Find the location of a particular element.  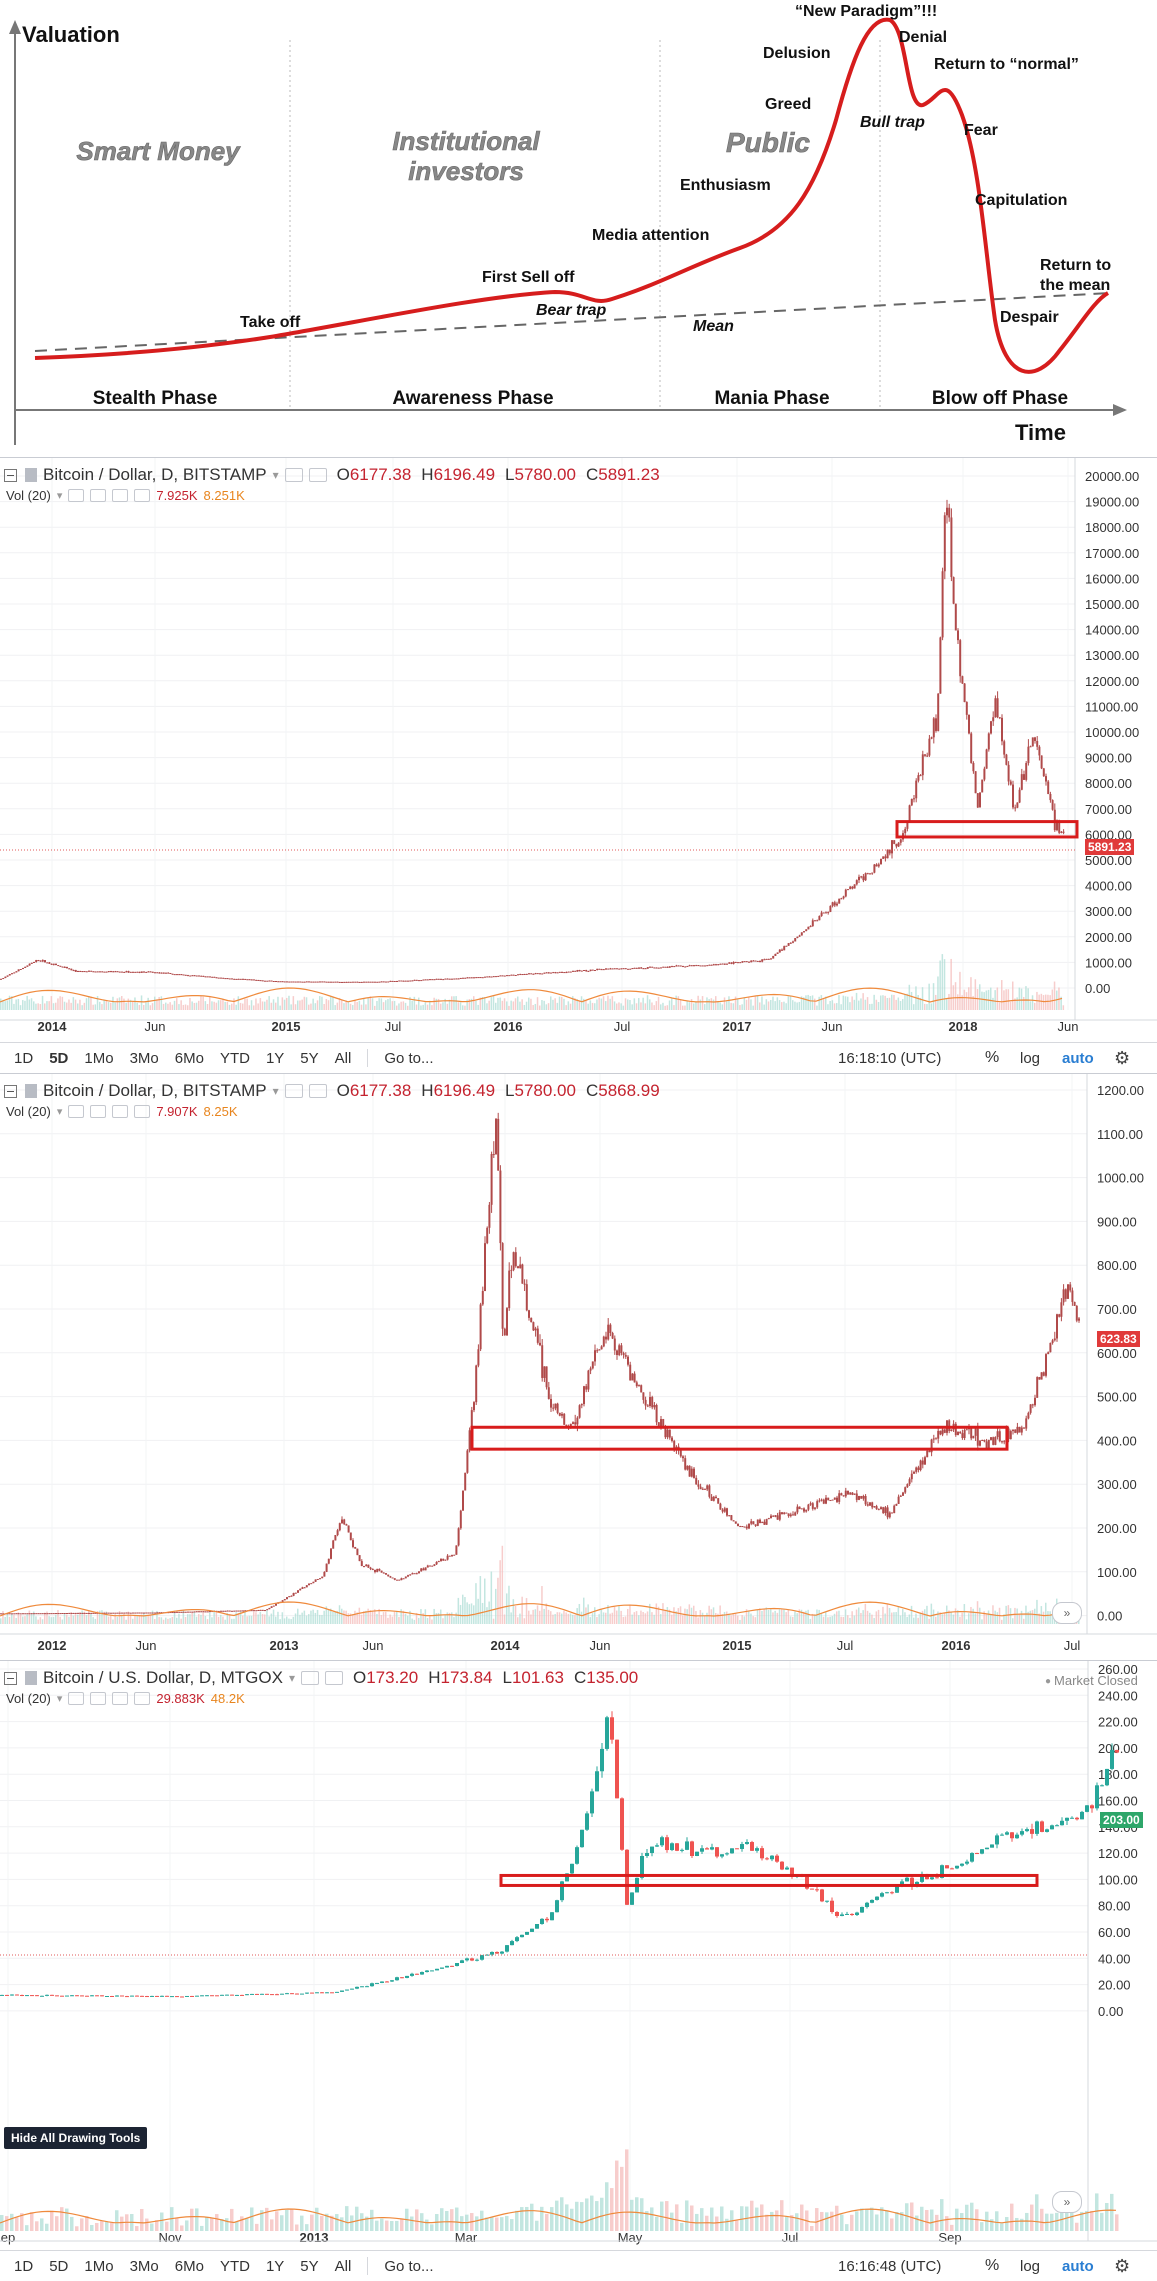

x-tick-label: Jun is located at coordinates (1068, 1026).